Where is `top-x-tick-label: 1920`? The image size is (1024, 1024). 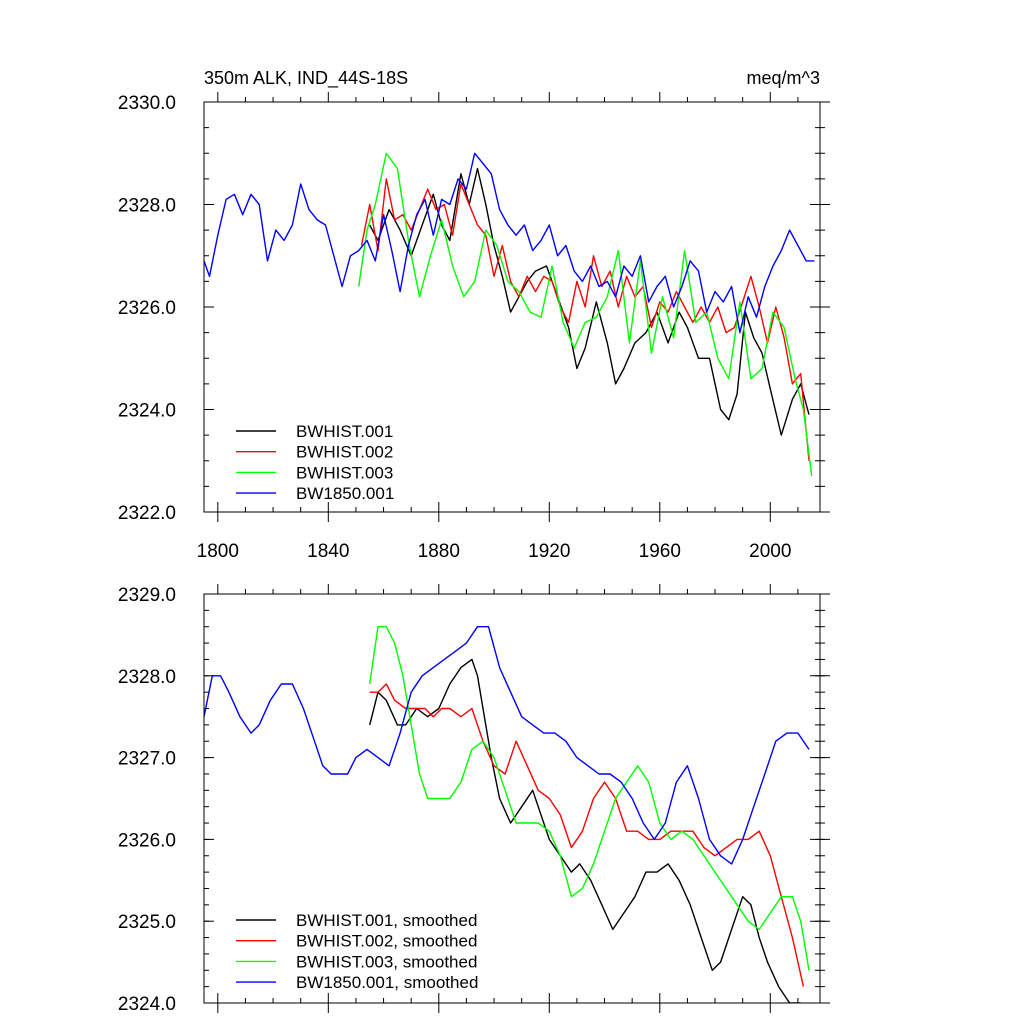 top-x-tick-label: 1920 is located at coordinates (549, 551).